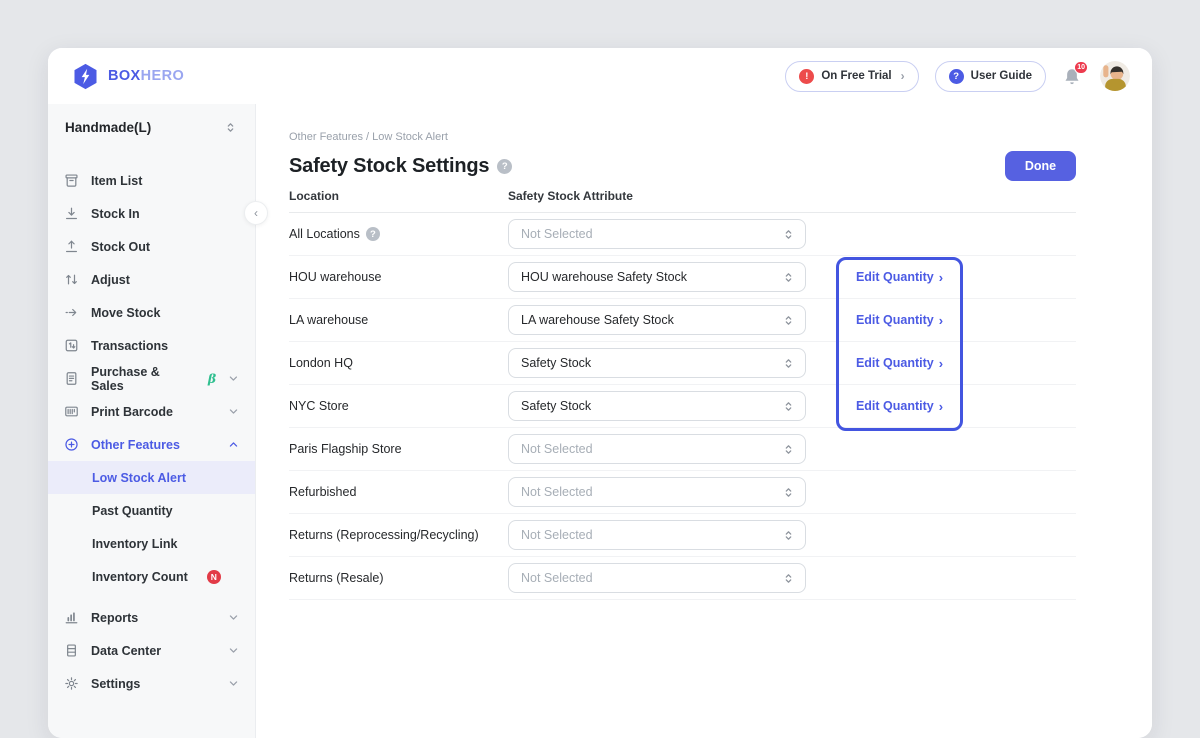 The image size is (1200, 738). What do you see at coordinates (956, 76) in the screenshot?
I see `question-circle-icon: ?` at bounding box center [956, 76].